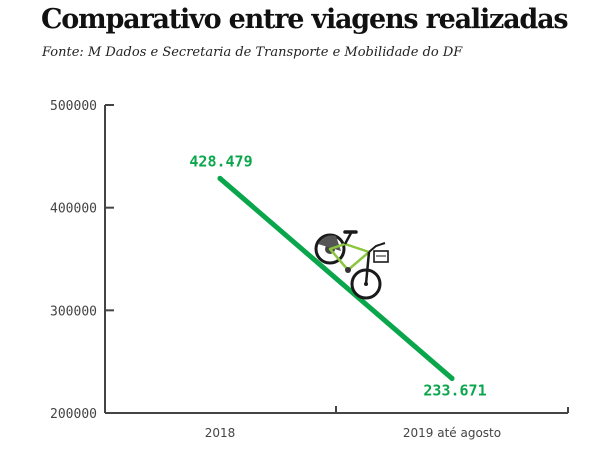 The height and width of the screenshot is (452, 600). I want to click on data-label: 233.671, so click(454, 390).